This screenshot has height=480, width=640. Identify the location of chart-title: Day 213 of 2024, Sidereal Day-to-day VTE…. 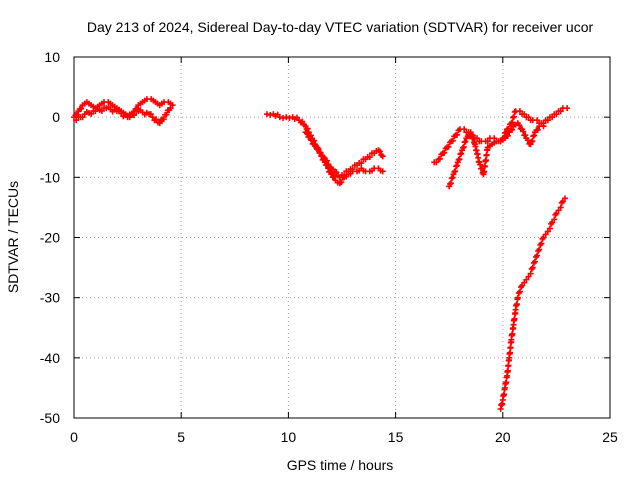
(340, 27).